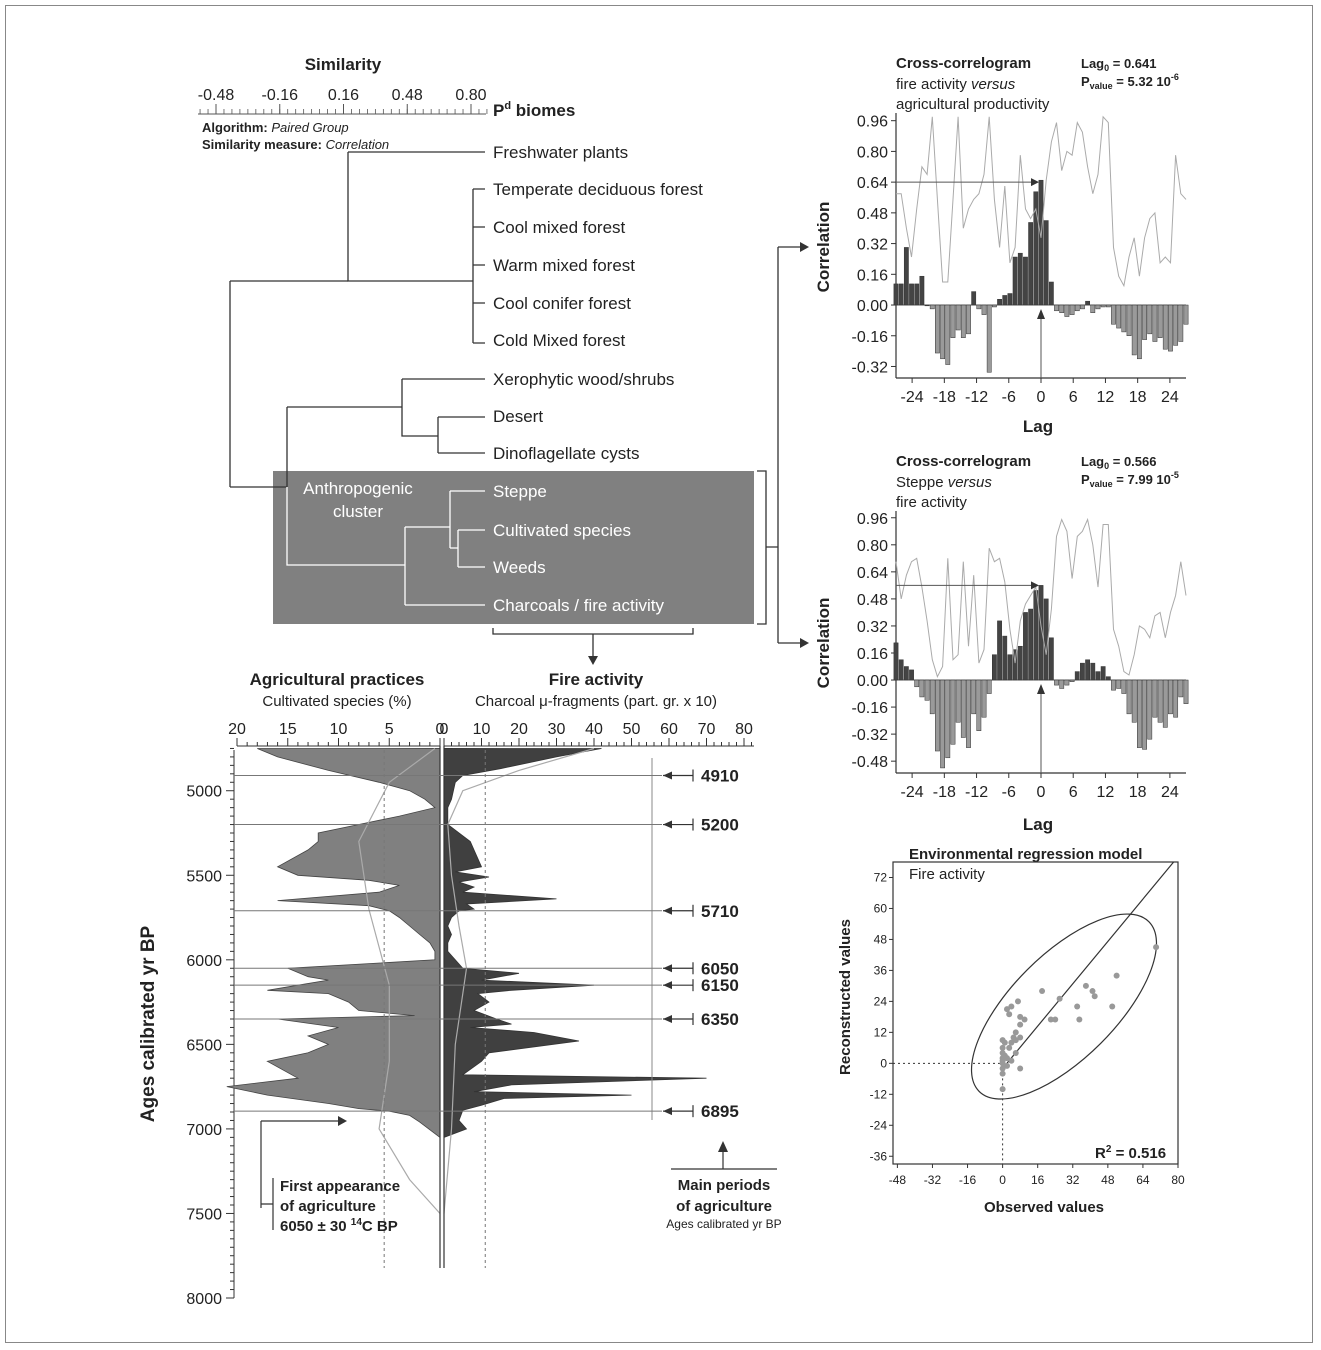 The height and width of the screenshot is (1350, 1321). What do you see at coordinates (724, 1160) in the screenshot?
I see `main-periods-bracket` at bounding box center [724, 1160].